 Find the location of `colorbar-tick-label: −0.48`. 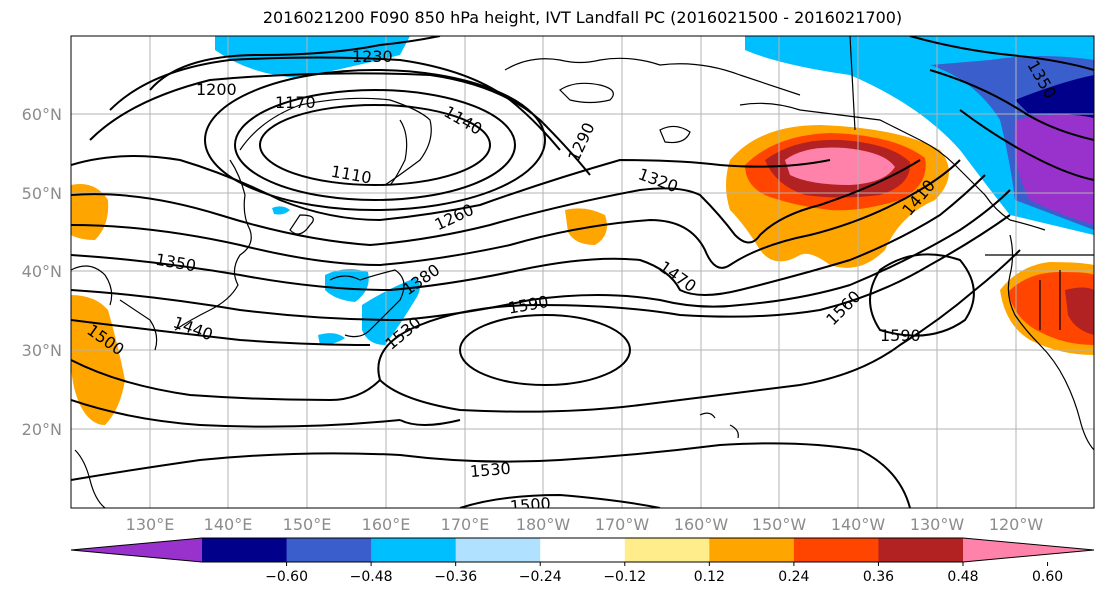

colorbar-tick-label: −0.48 is located at coordinates (371, 577).